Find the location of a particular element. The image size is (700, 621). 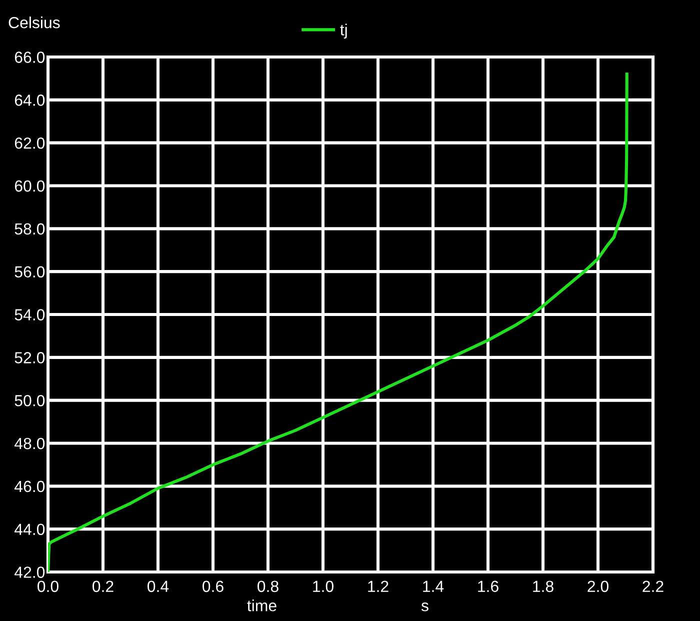

y-tick-label: 48.0 is located at coordinates (29, 444).